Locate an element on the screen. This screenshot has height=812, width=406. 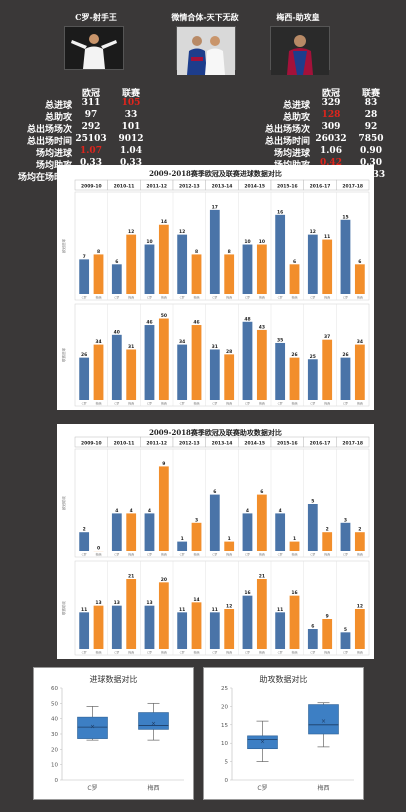
subchart-ylabel: 欧冠进球 is located at coordinates (63, 246).